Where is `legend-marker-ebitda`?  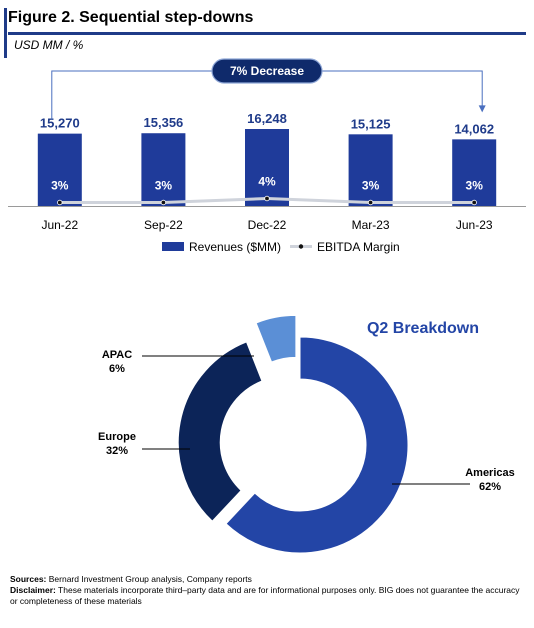 legend-marker-ebitda is located at coordinates (301, 246).